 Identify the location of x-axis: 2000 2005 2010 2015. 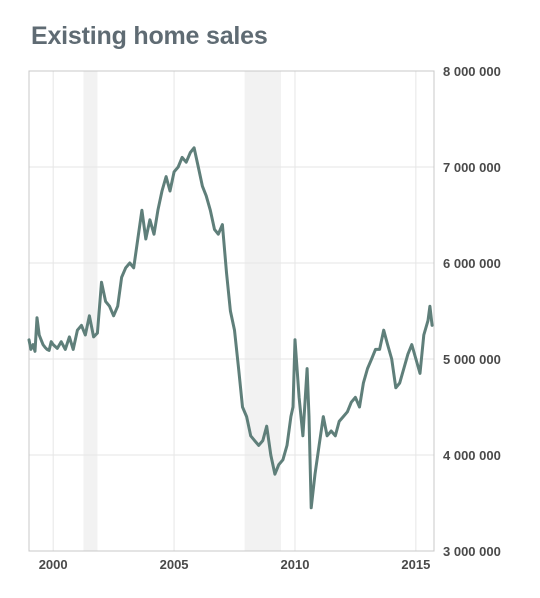
(235, 564).